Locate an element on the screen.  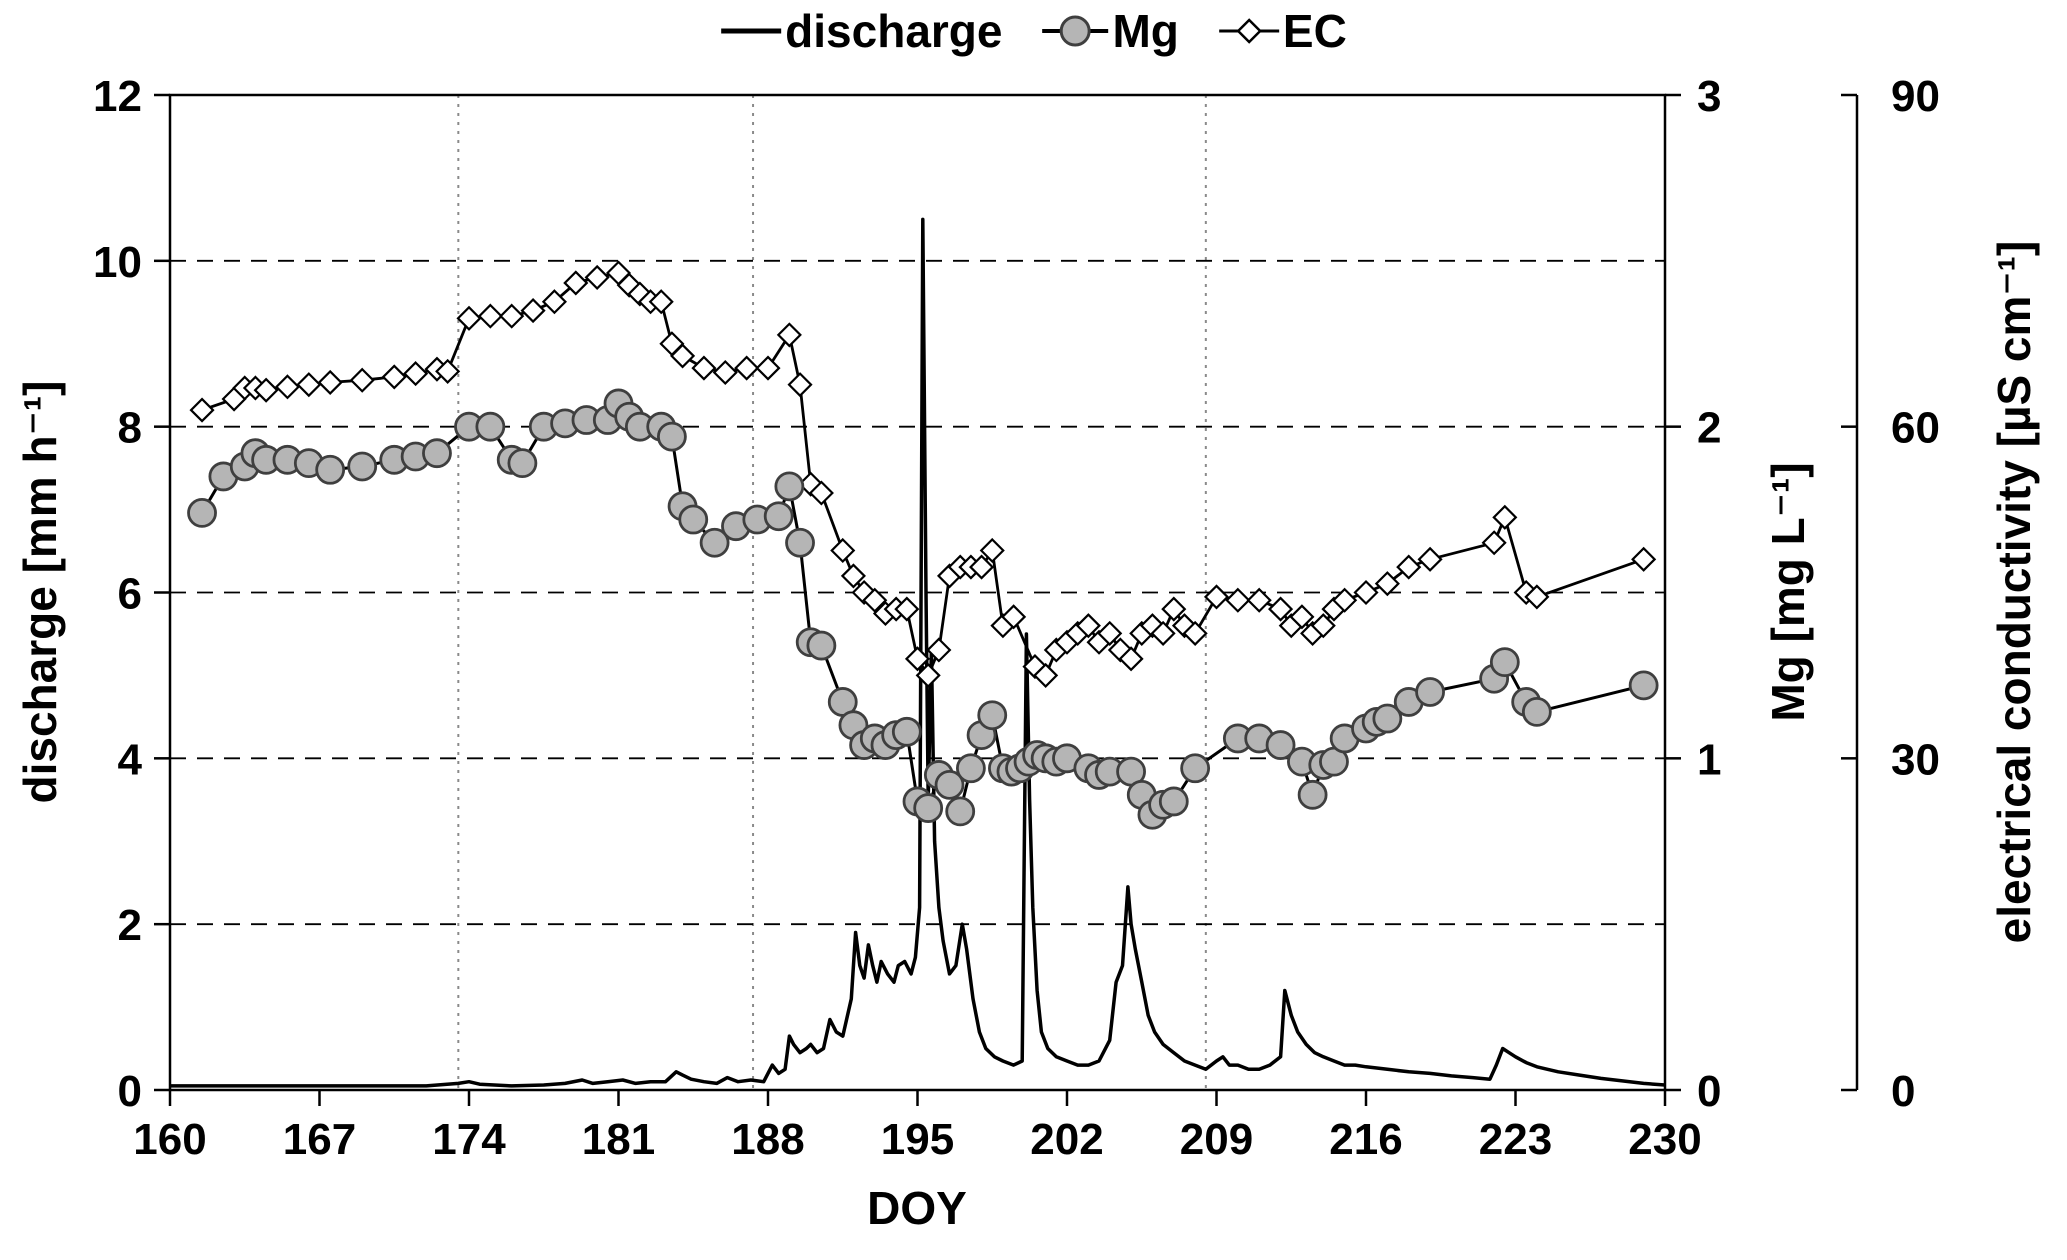
svg-text: 230 is located at coordinates (1664, 1139).